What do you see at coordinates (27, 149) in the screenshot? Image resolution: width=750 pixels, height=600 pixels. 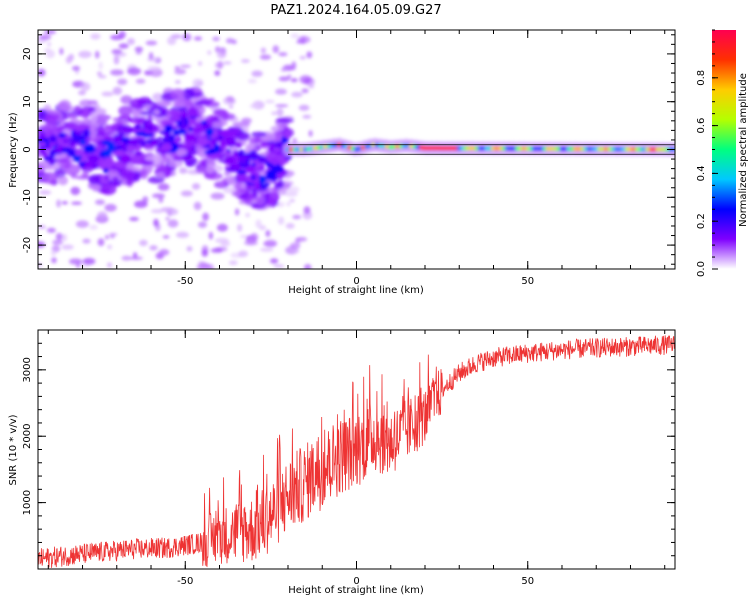 I see `y-tick-label: 0` at bounding box center [27, 149].